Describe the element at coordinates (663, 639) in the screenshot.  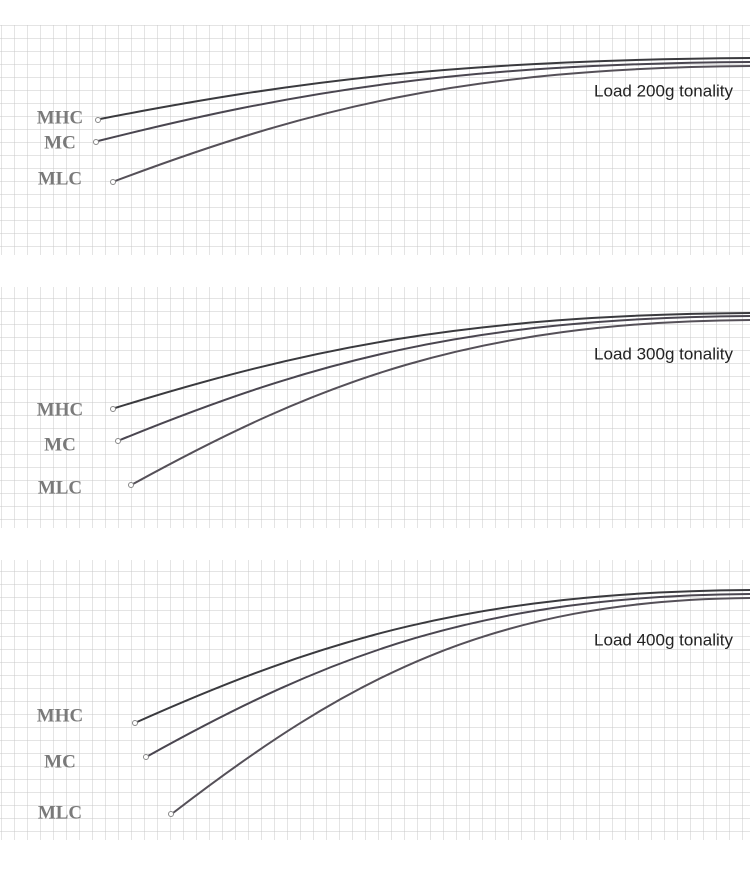
I see `caption: Load 400g tonality` at that location.